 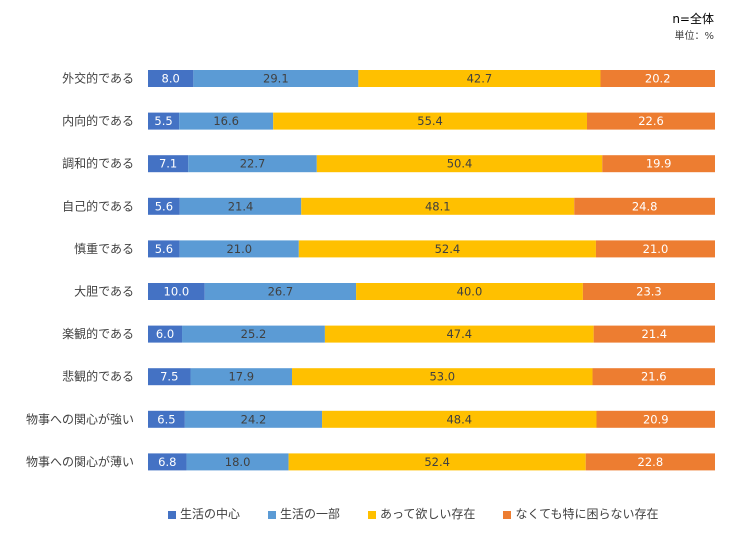 I want to click on data-label: 19.9, so click(x=659, y=164).